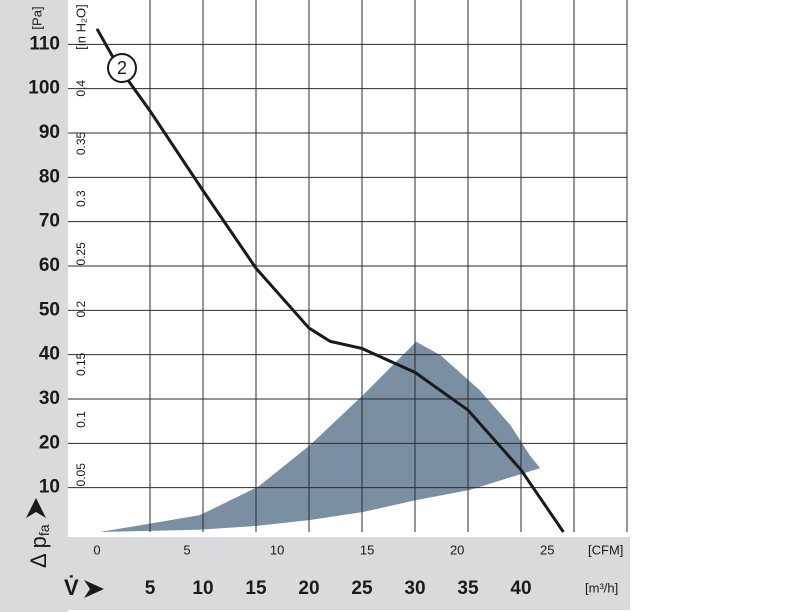 This screenshot has height=612, width=800. Describe the element at coordinates (277, 549) in the screenshot. I see `x2-tick-label: 10` at that location.